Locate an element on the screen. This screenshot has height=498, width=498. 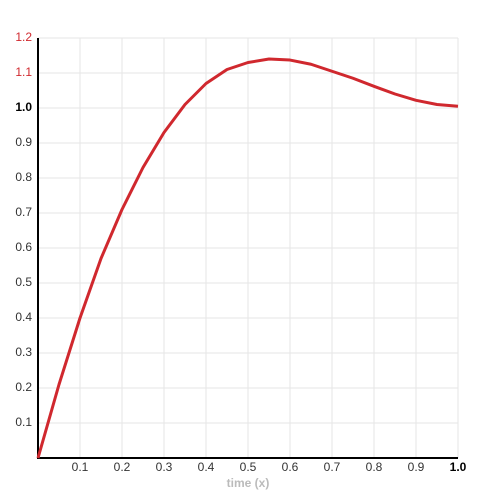
y-tick-label: 0.2 is located at coordinates (23, 387).